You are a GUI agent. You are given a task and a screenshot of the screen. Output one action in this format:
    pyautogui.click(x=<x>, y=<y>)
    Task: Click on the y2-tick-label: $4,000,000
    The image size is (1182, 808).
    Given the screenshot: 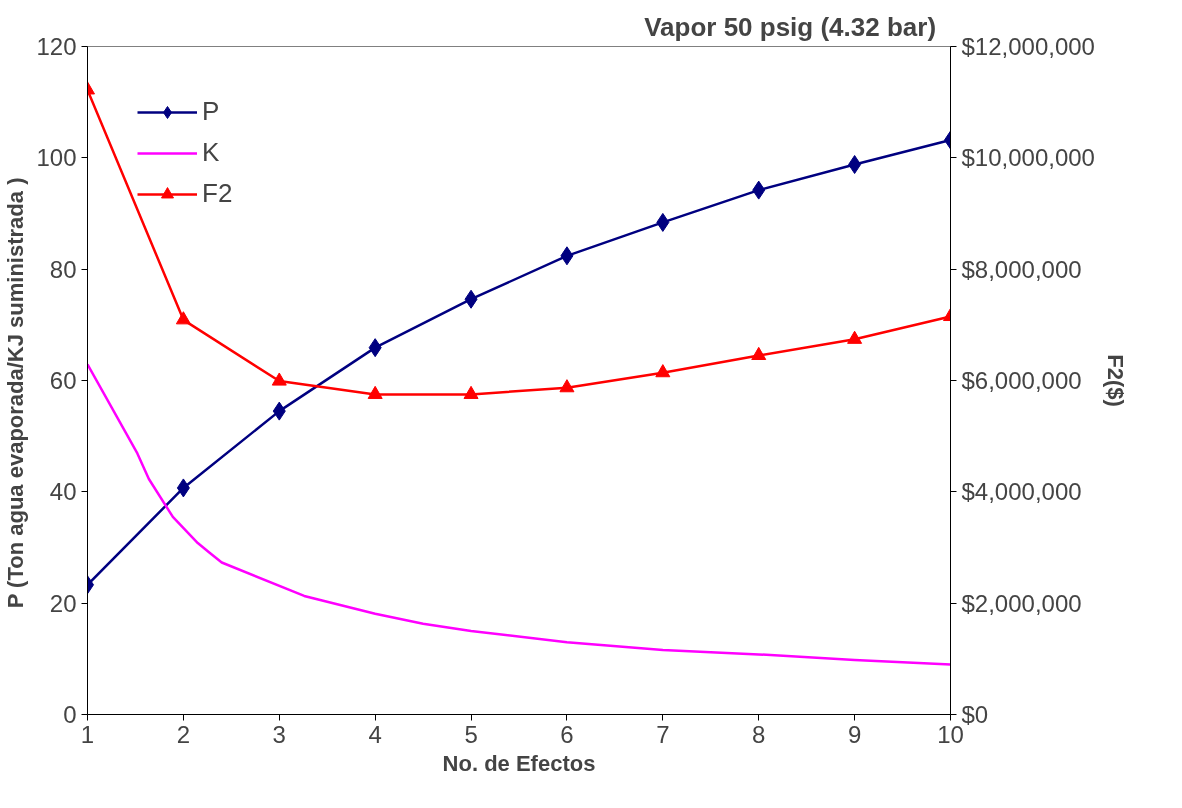 What is the action you would take?
    pyautogui.click(x=1021, y=492)
    